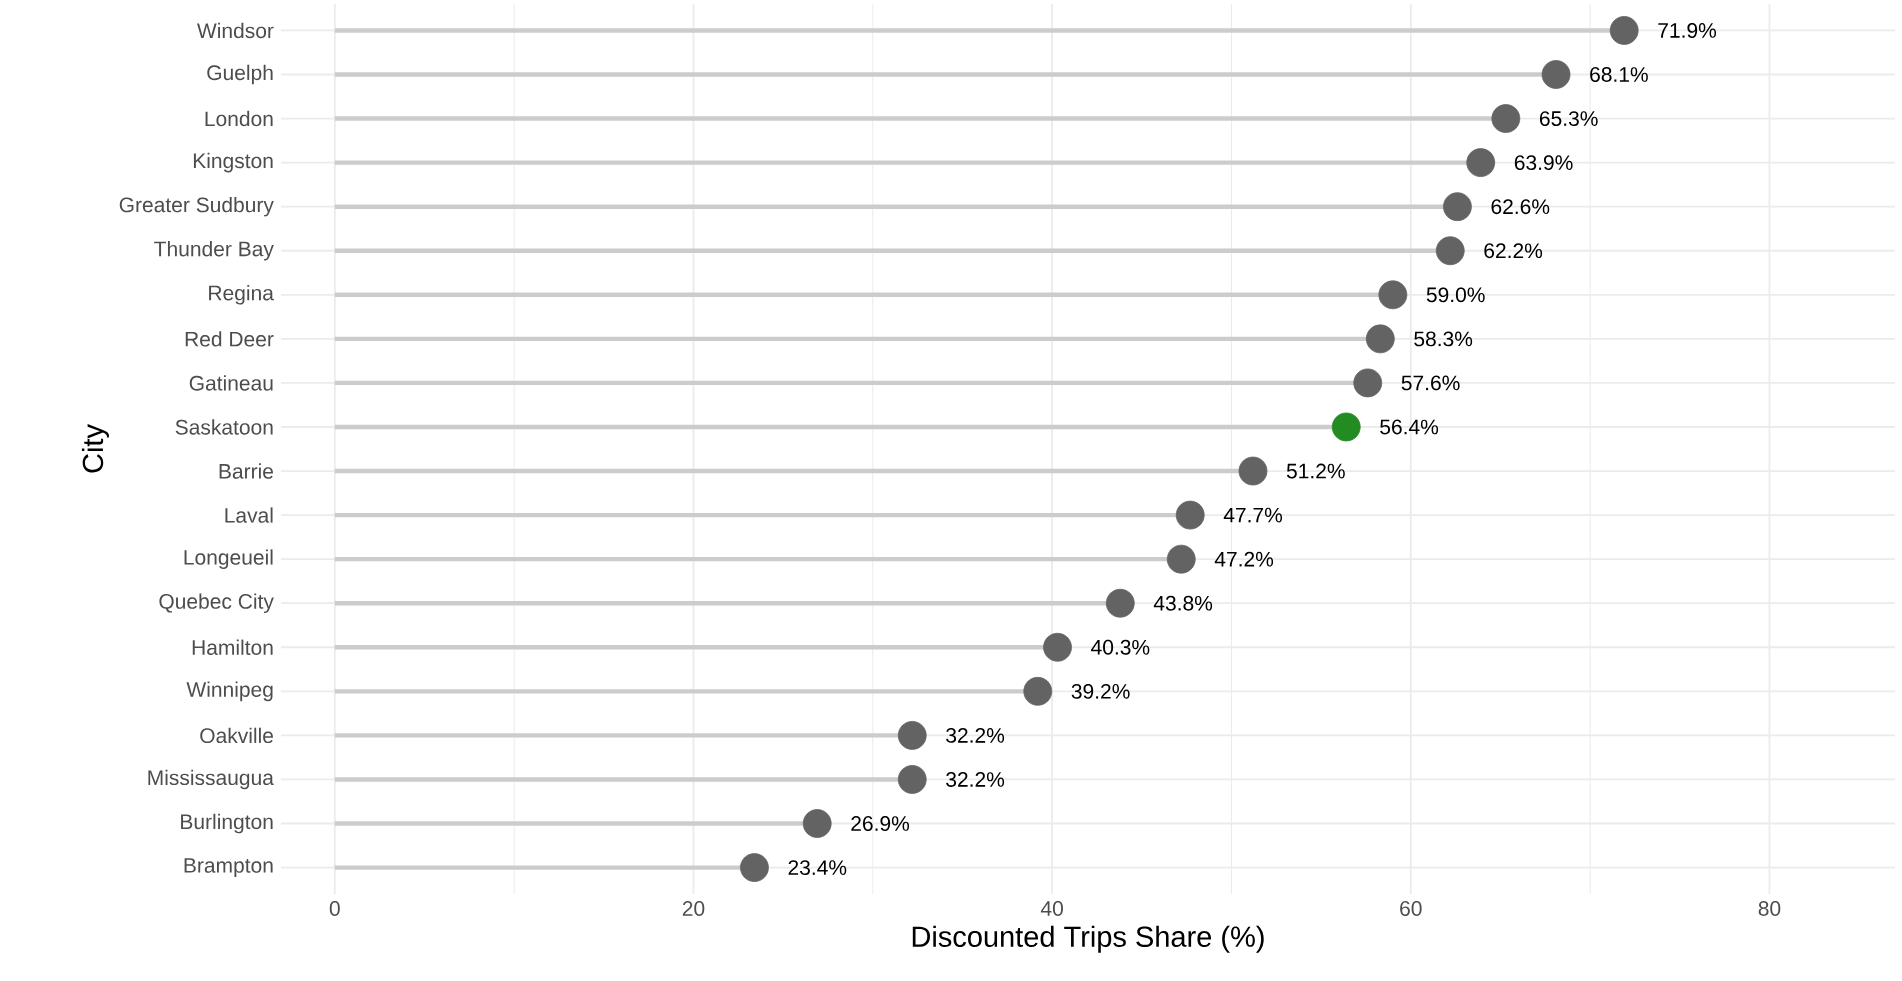 This screenshot has height=981, width=1902. I want to click on data-label: 63.9%, so click(1543, 163).